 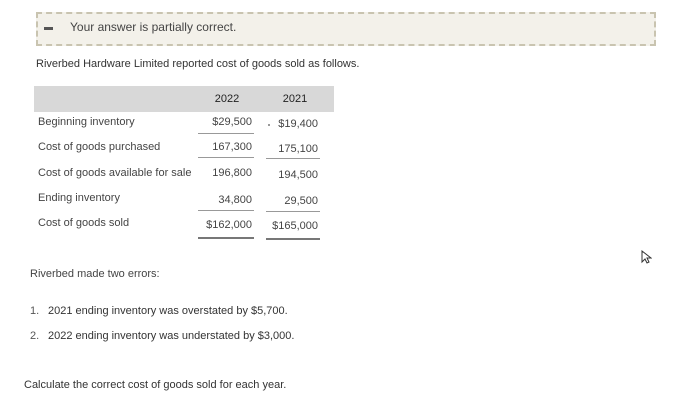 What do you see at coordinates (232, 122) in the screenshot?
I see `cell-2022-beginning-inventory: $29,500` at bounding box center [232, 122].